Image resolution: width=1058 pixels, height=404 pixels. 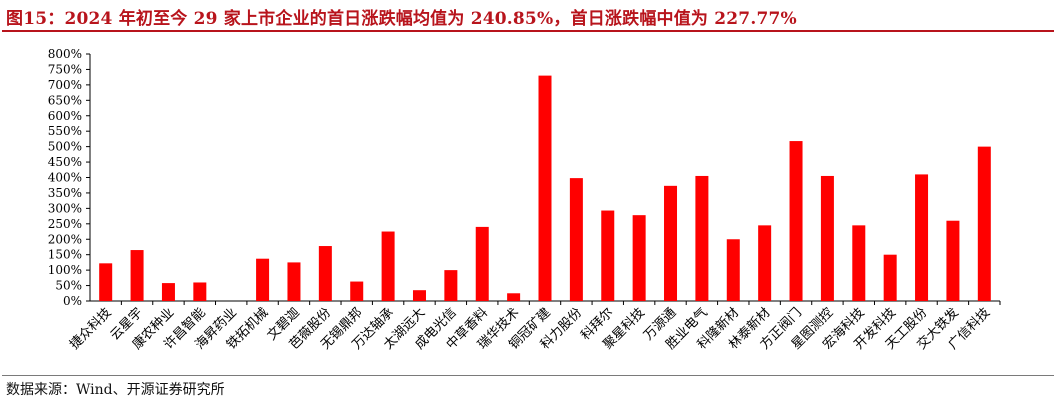 I want to click on y-tick-label: 0%, so click(x=72, y=301).